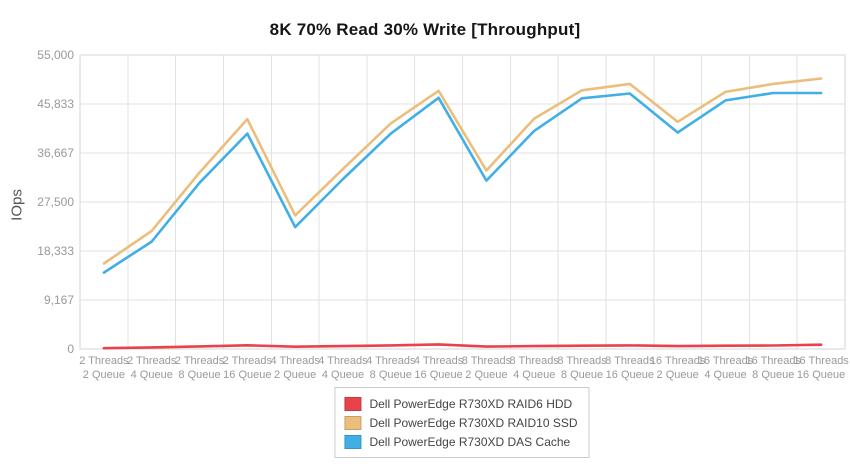  Describe the element at coordinates (470, 441) in the screenshot. I see `legend-label: Dell PowerEdge R730XD DAS Cache` at that location.